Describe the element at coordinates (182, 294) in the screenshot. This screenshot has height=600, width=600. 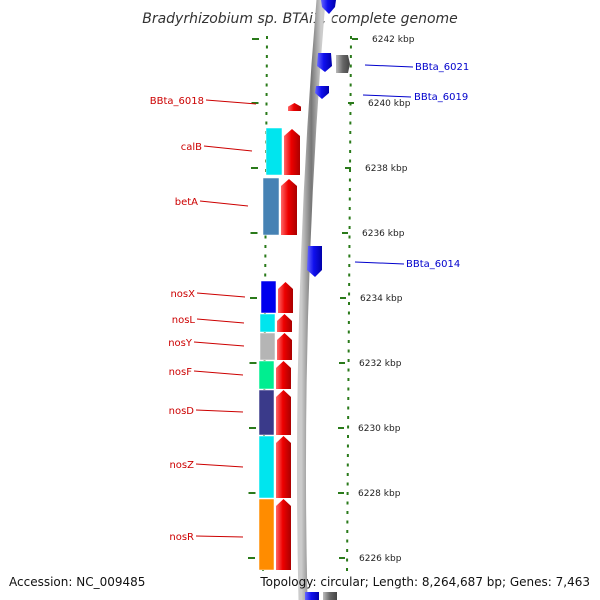
I see `gene-label: nosX` at that location.